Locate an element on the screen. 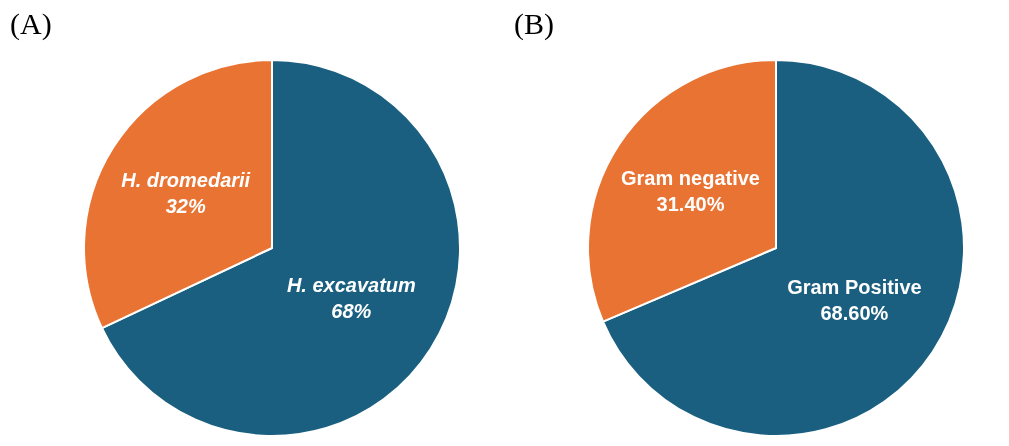  data-label: 32% is located at coordinates (185, 206).